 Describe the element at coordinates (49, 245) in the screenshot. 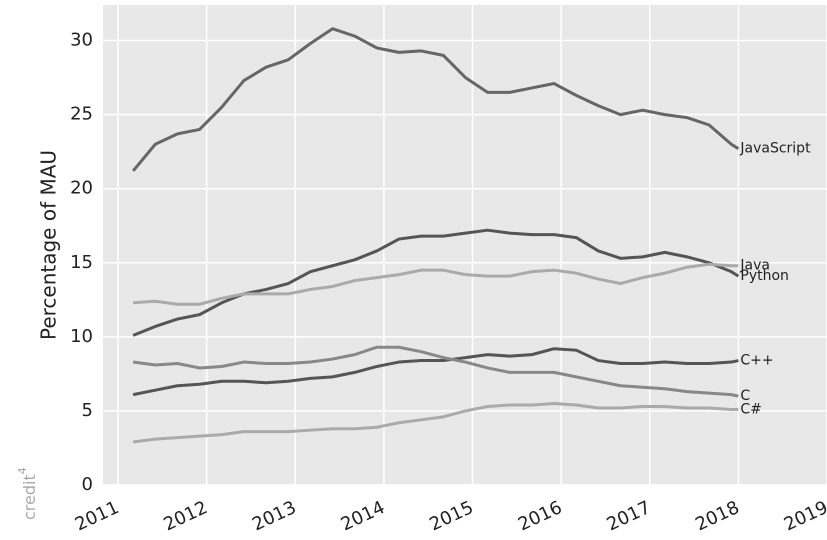

I see `y-axis-label: Percentage of MAU` at that location.